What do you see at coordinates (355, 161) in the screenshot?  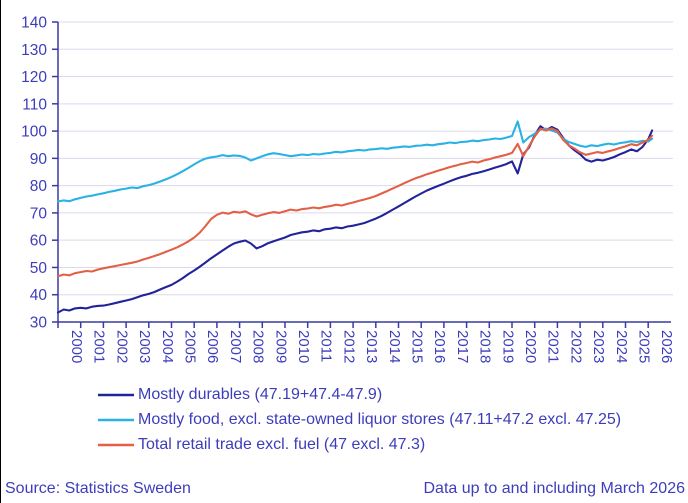 I see `series-line-food` at bounding box center [355, 161].